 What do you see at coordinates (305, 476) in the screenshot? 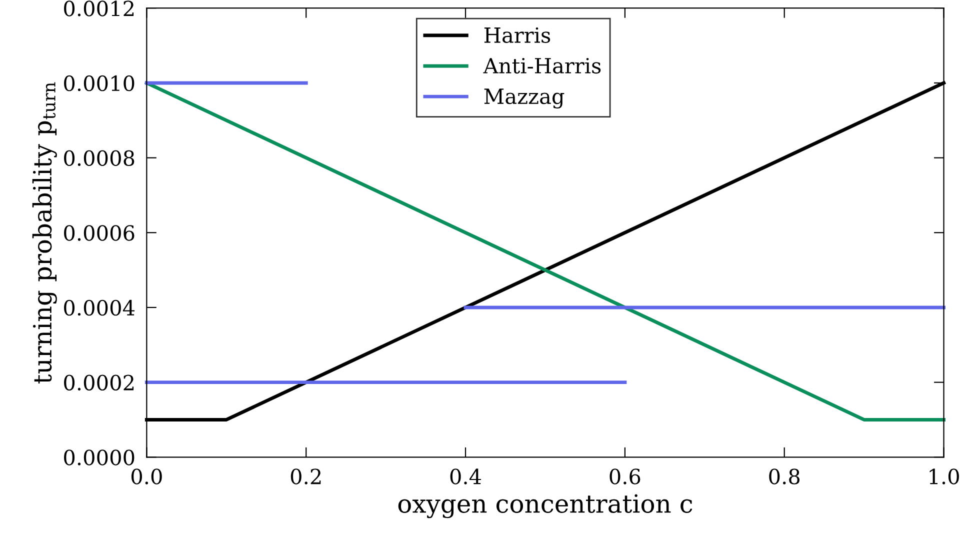
I see `x-tick-label: 0.2` at bounding box center [305, 476].